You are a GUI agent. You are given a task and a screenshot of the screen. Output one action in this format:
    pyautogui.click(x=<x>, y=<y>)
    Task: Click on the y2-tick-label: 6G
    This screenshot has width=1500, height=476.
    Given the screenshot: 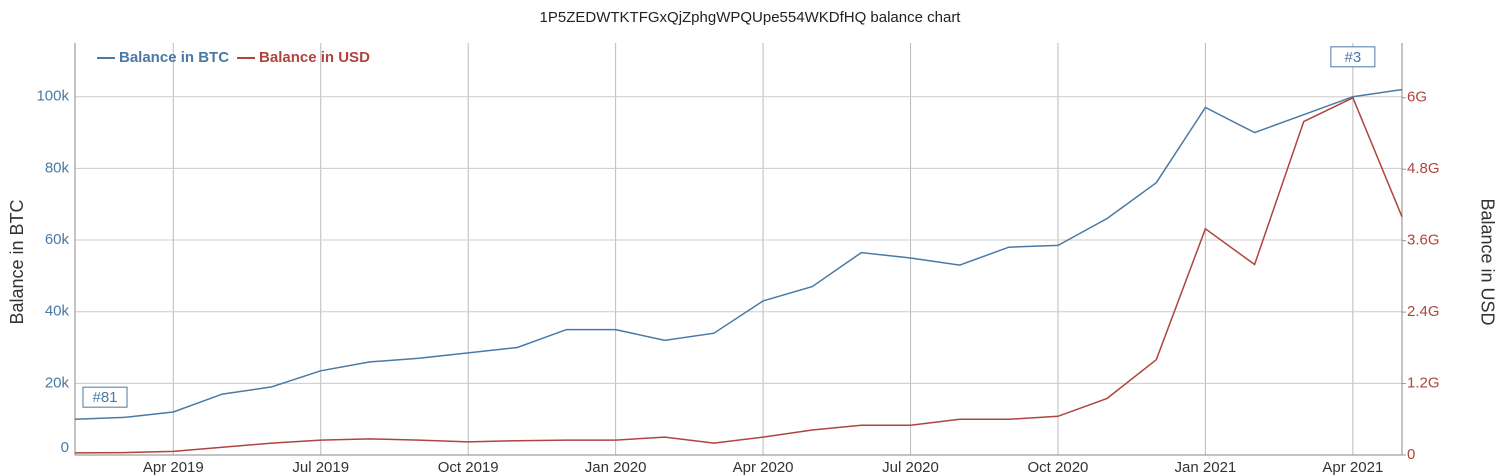 What is the action you would take?
    pyautogui.click(x=1417, y=97)
    